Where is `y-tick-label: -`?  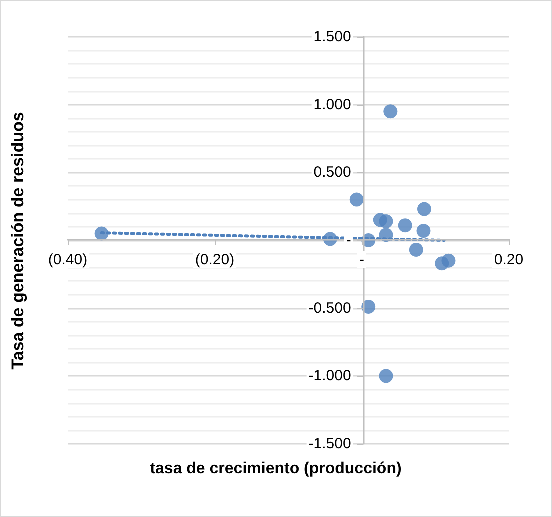 y-tick-label: - is located at coordinates (349, 240).